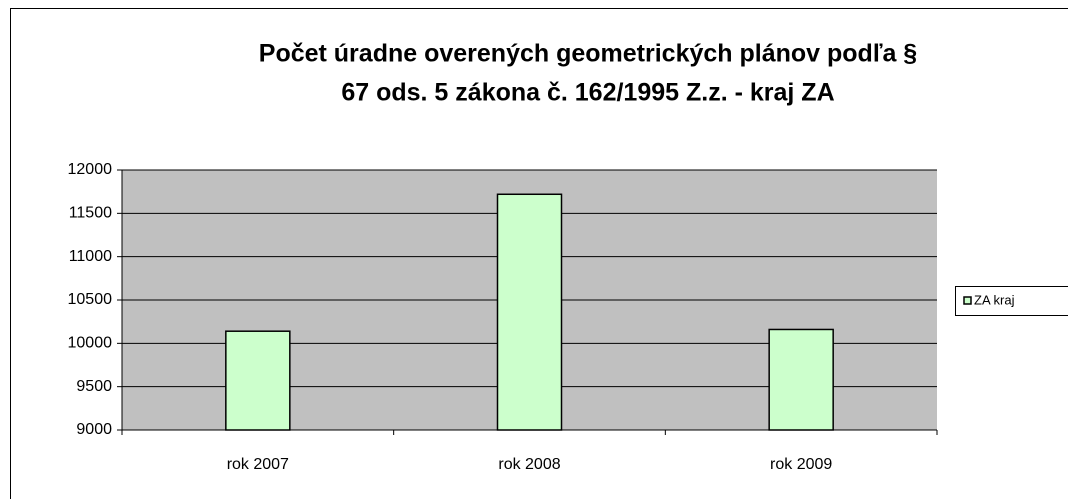  I want to click on x-tick-label: rok 2007, so click(258, 464).